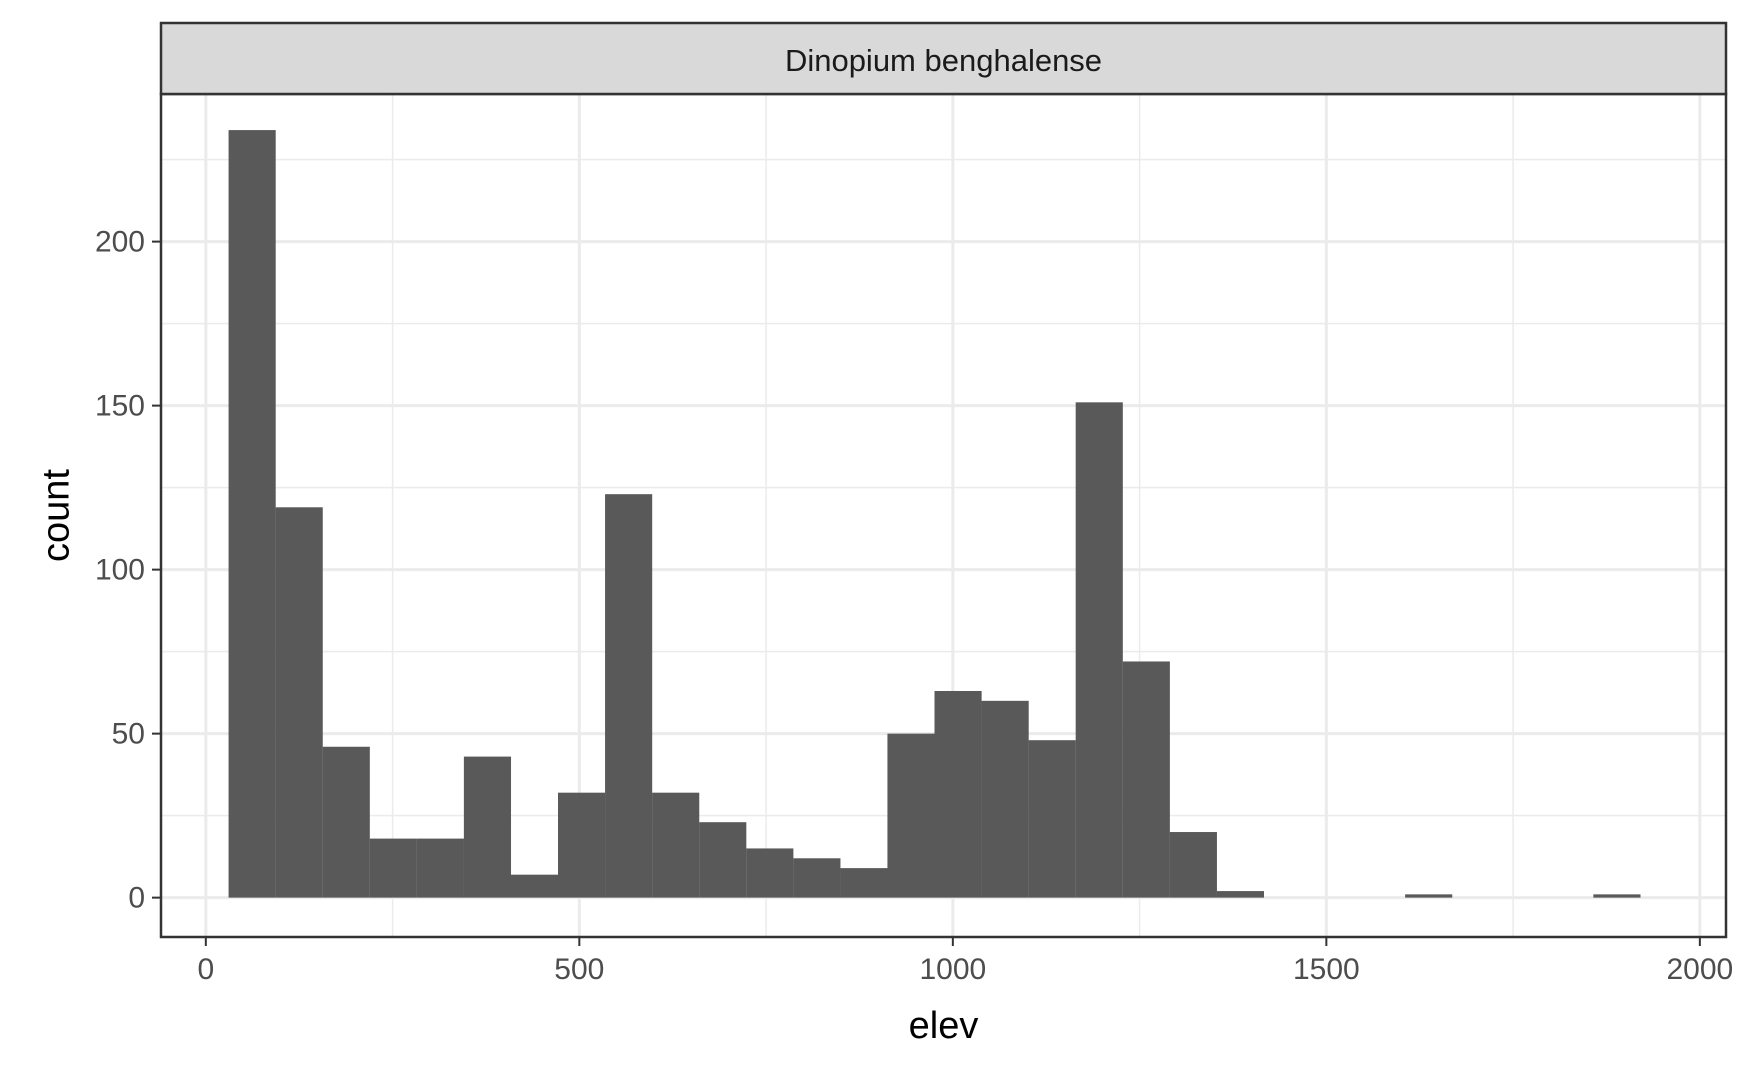 Image resolution: width=1750 pixels, height=1071 pixels. I want to click on x-tick-label: 1500, so click(1326, 969).